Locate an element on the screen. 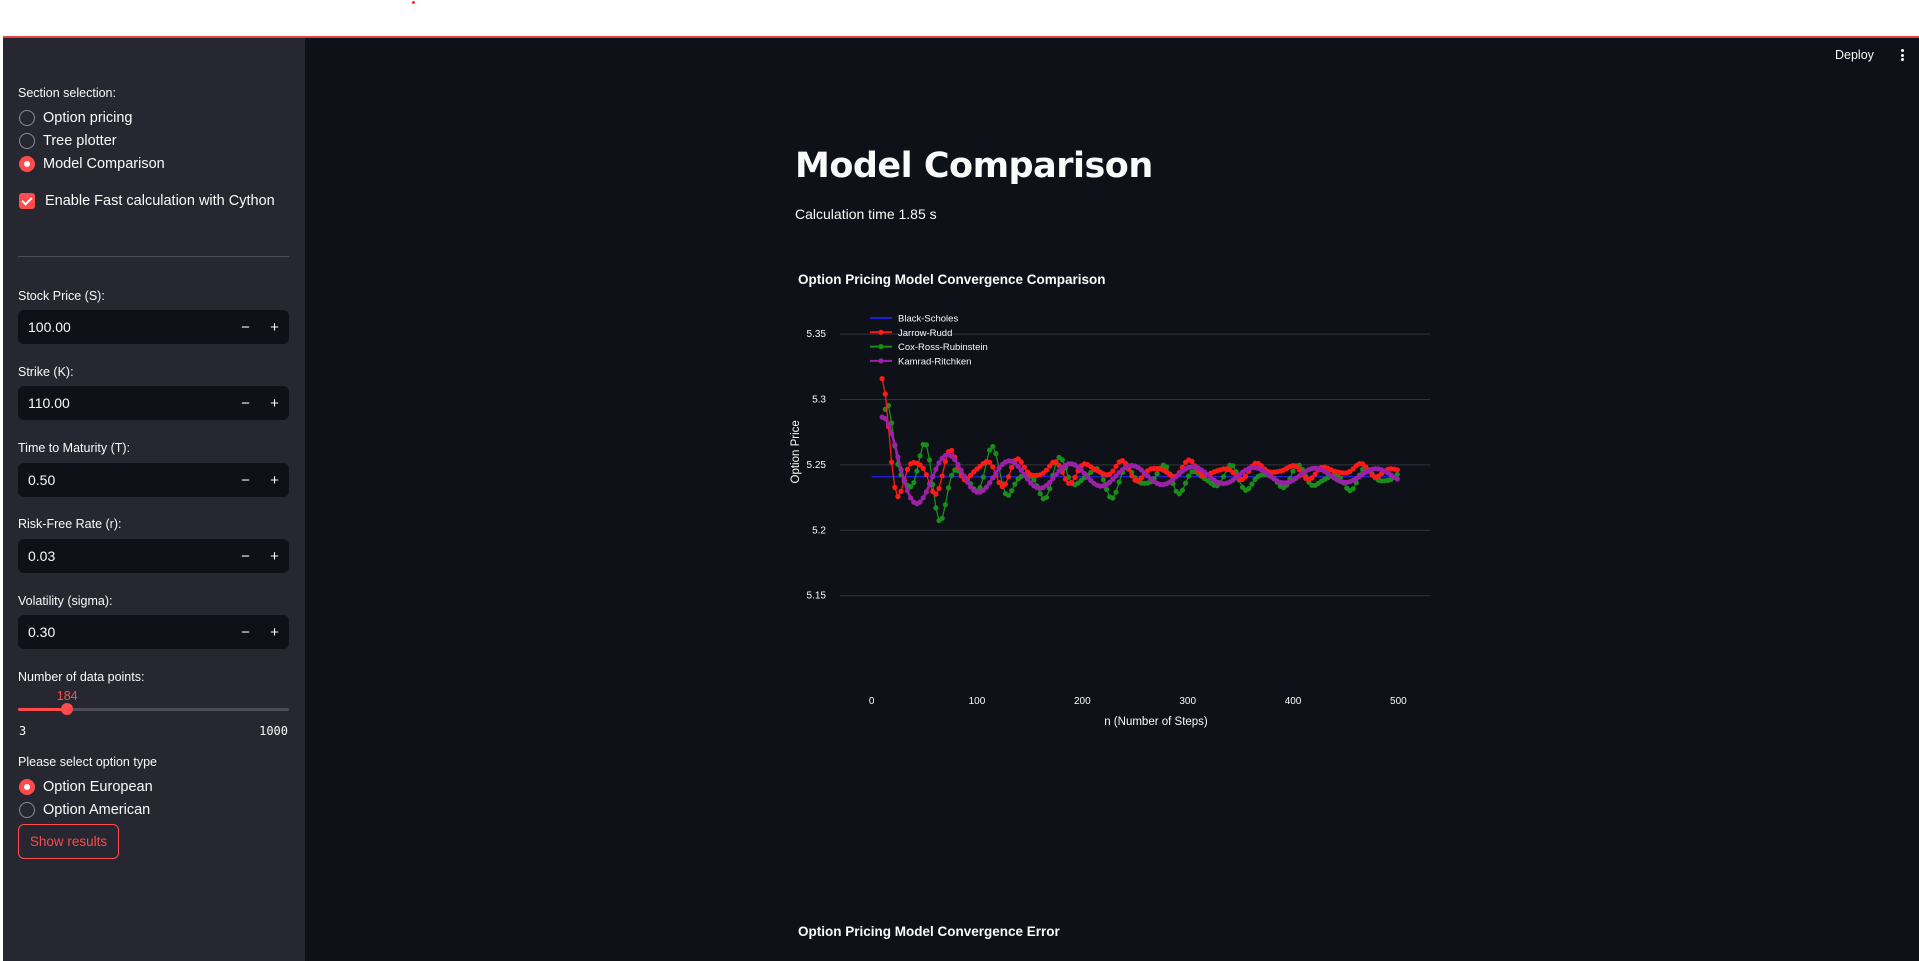 The image size is (1919, 961). series-line-cox-ross-rubinstein is located at coordinates (1141, 462).